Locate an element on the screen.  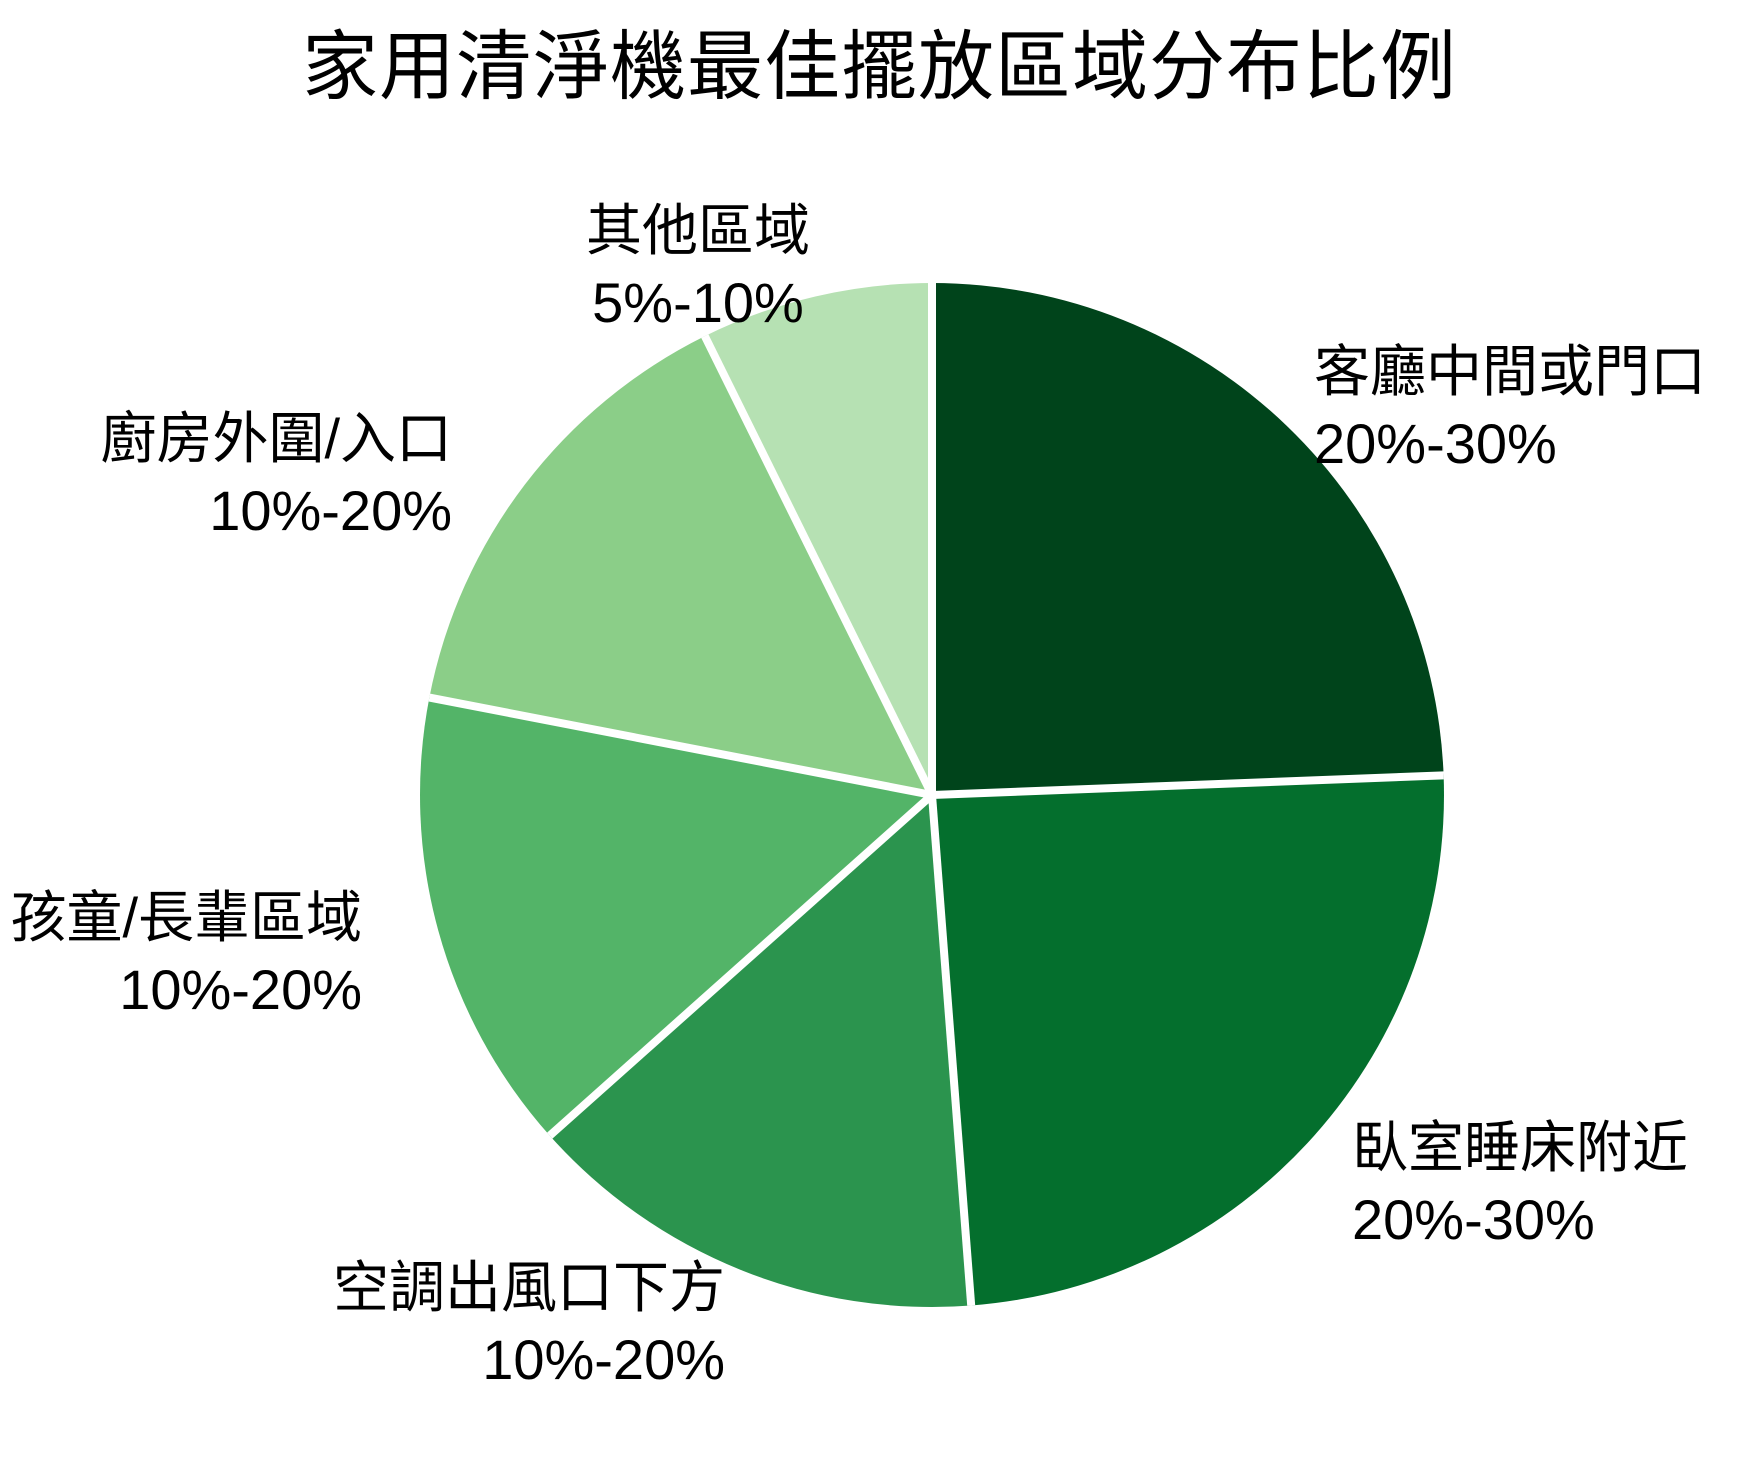
slice-label-other-areas: 其他區域 5%-10% is located at coordinates (698, 267).